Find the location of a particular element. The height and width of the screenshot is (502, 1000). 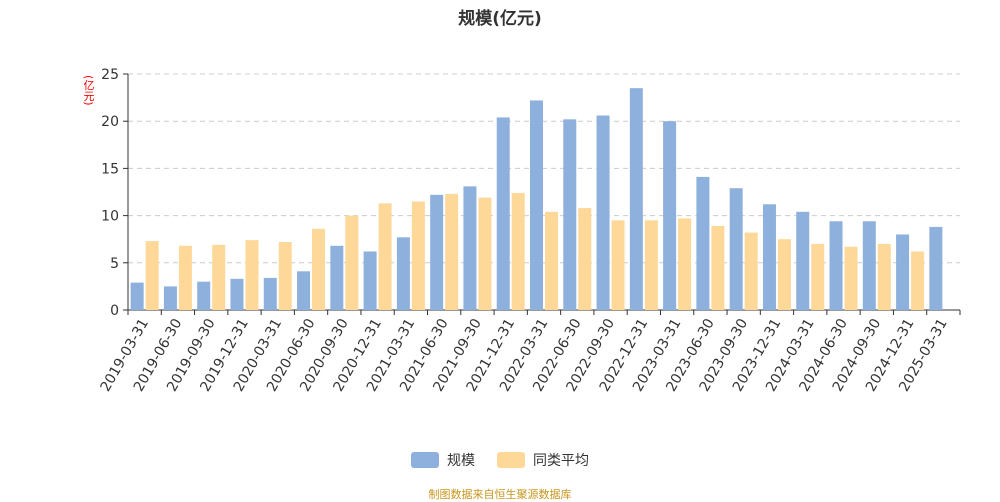

y-tick-label: 15 is located at coordinates (110, 169).